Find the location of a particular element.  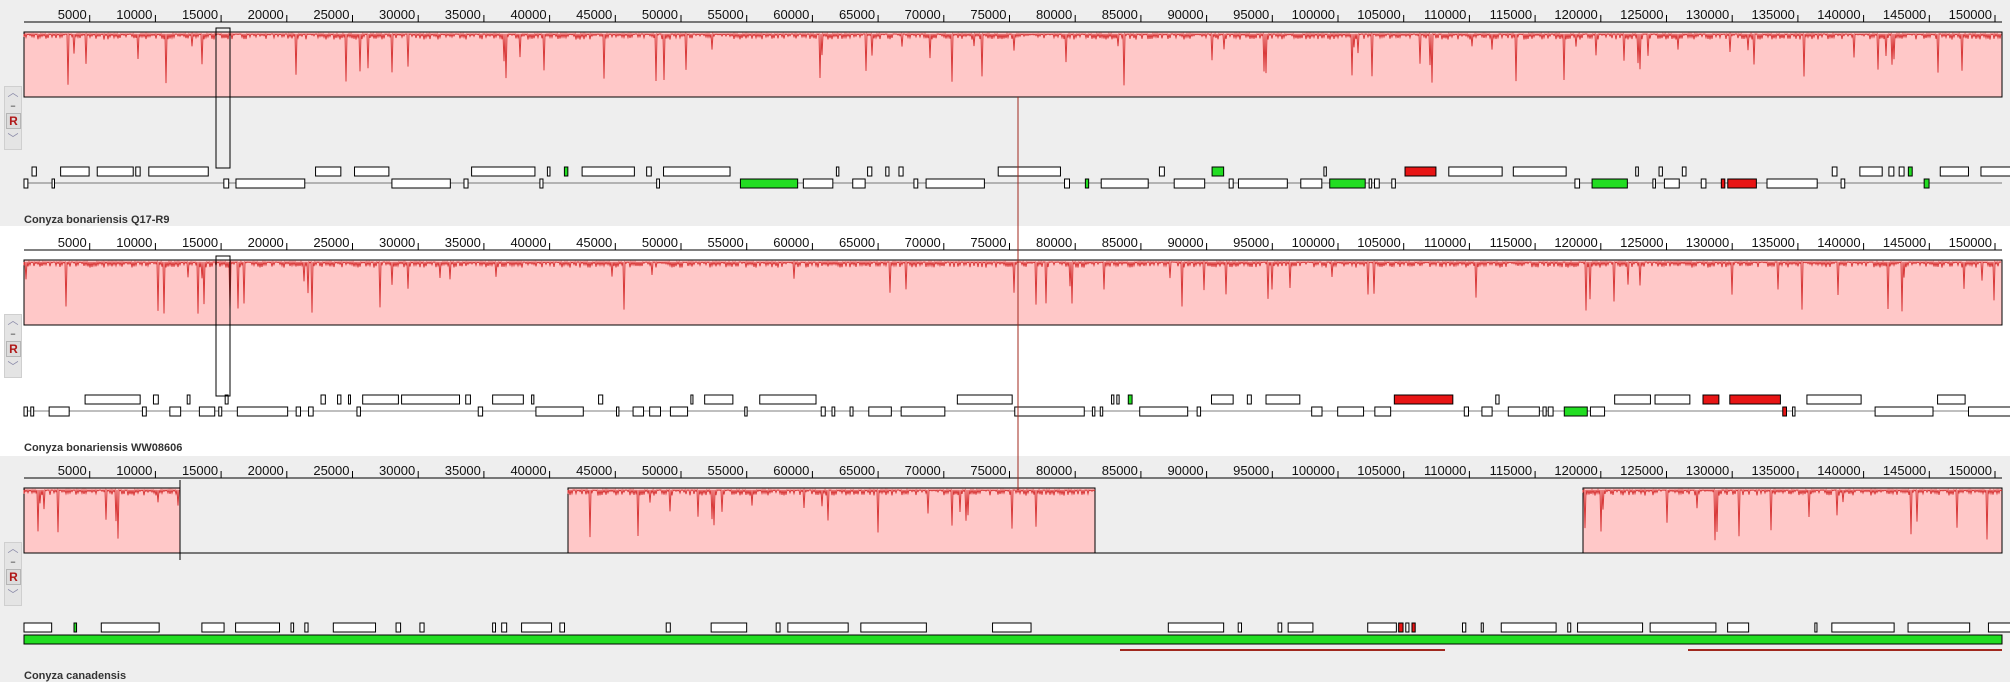

sequence-name-1: Conyza bonariensis Q17-R9 is located at coordinates (97, 220).